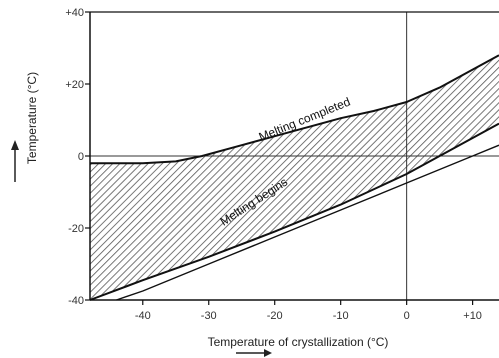 The width and height of the screenshot is (499, 358). What do you see at coordinates (74, 13) in the screenshot?
I see `y-tick-label: +40` at bounding box center [74, 13].